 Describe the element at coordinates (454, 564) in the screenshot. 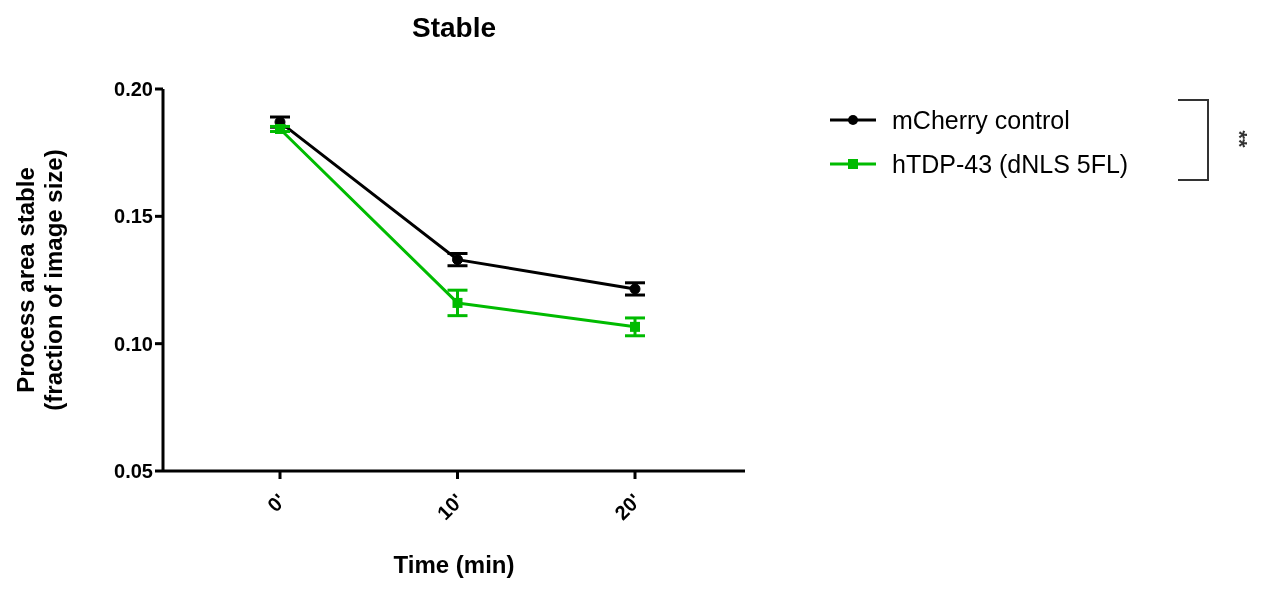

I see `x-axis-title: Time (min)` at that location.